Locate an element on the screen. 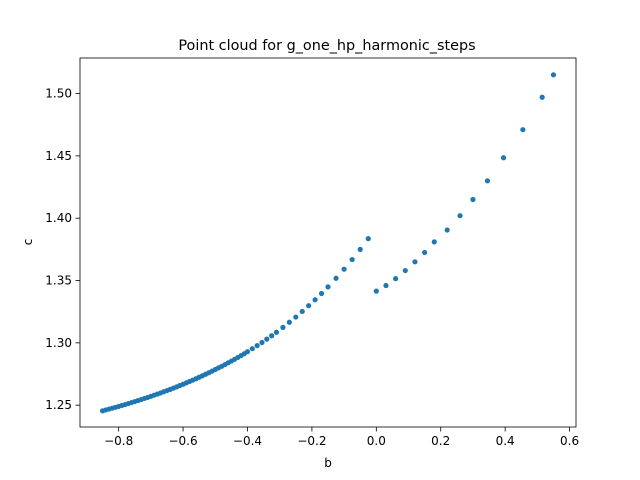  x-tick-label: 0.4 is located at coordinates (505, 441).